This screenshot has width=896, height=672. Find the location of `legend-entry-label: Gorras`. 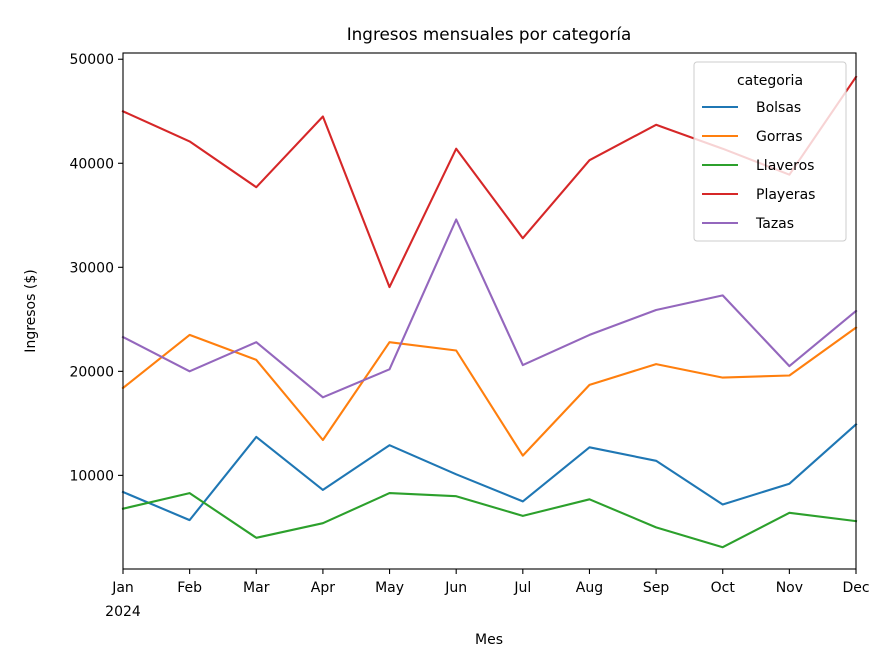

legend-entry-label: Gorras is located at coordinates (779, 137).